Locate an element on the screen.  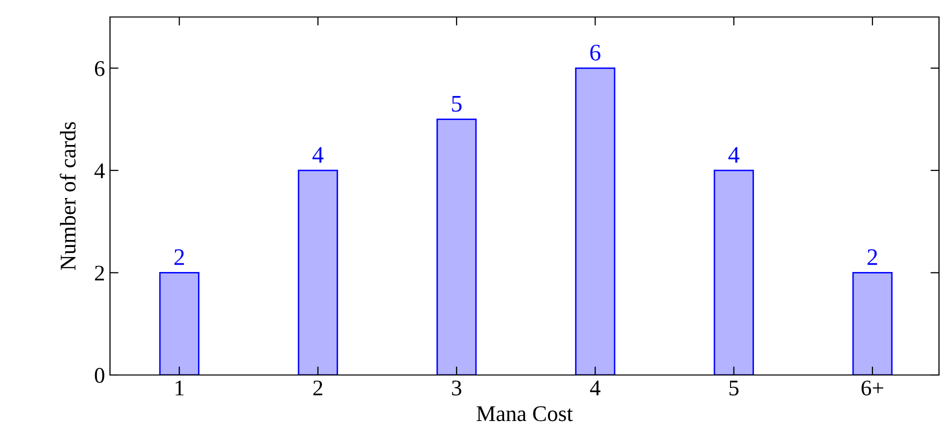
x-tick-label: 3 is located at coordinates (457, 388).